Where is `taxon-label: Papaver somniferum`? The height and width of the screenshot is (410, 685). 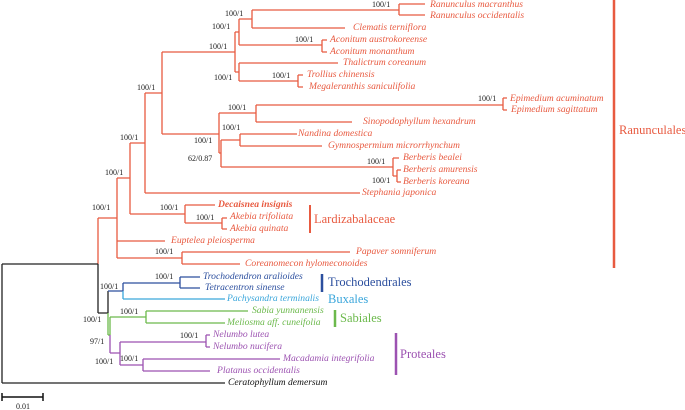 taxon-label: Papaver somniferum is located at coordinates (395, 251).